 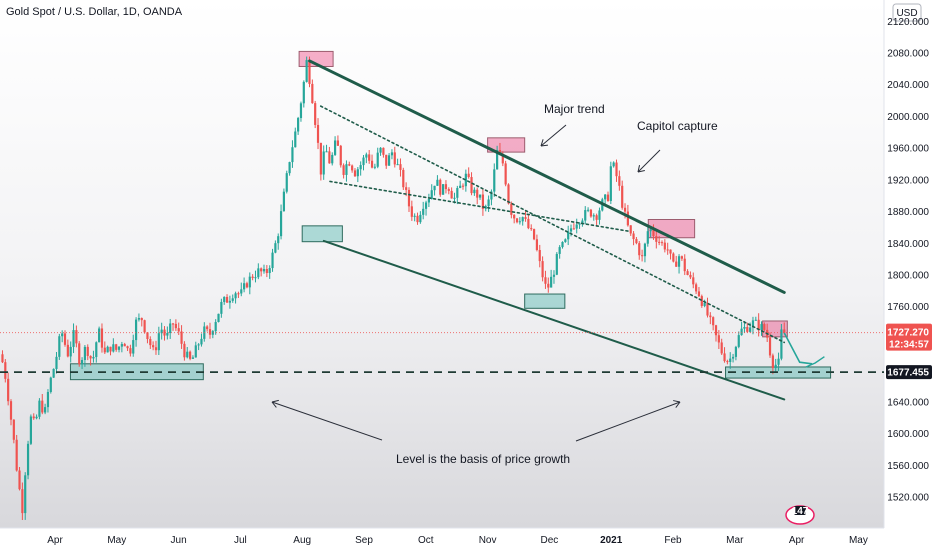 What do you see at coordinates (649, 161) in the screenshot?
I see `arrow-capitol-capture` at bounding box center [649, 161].